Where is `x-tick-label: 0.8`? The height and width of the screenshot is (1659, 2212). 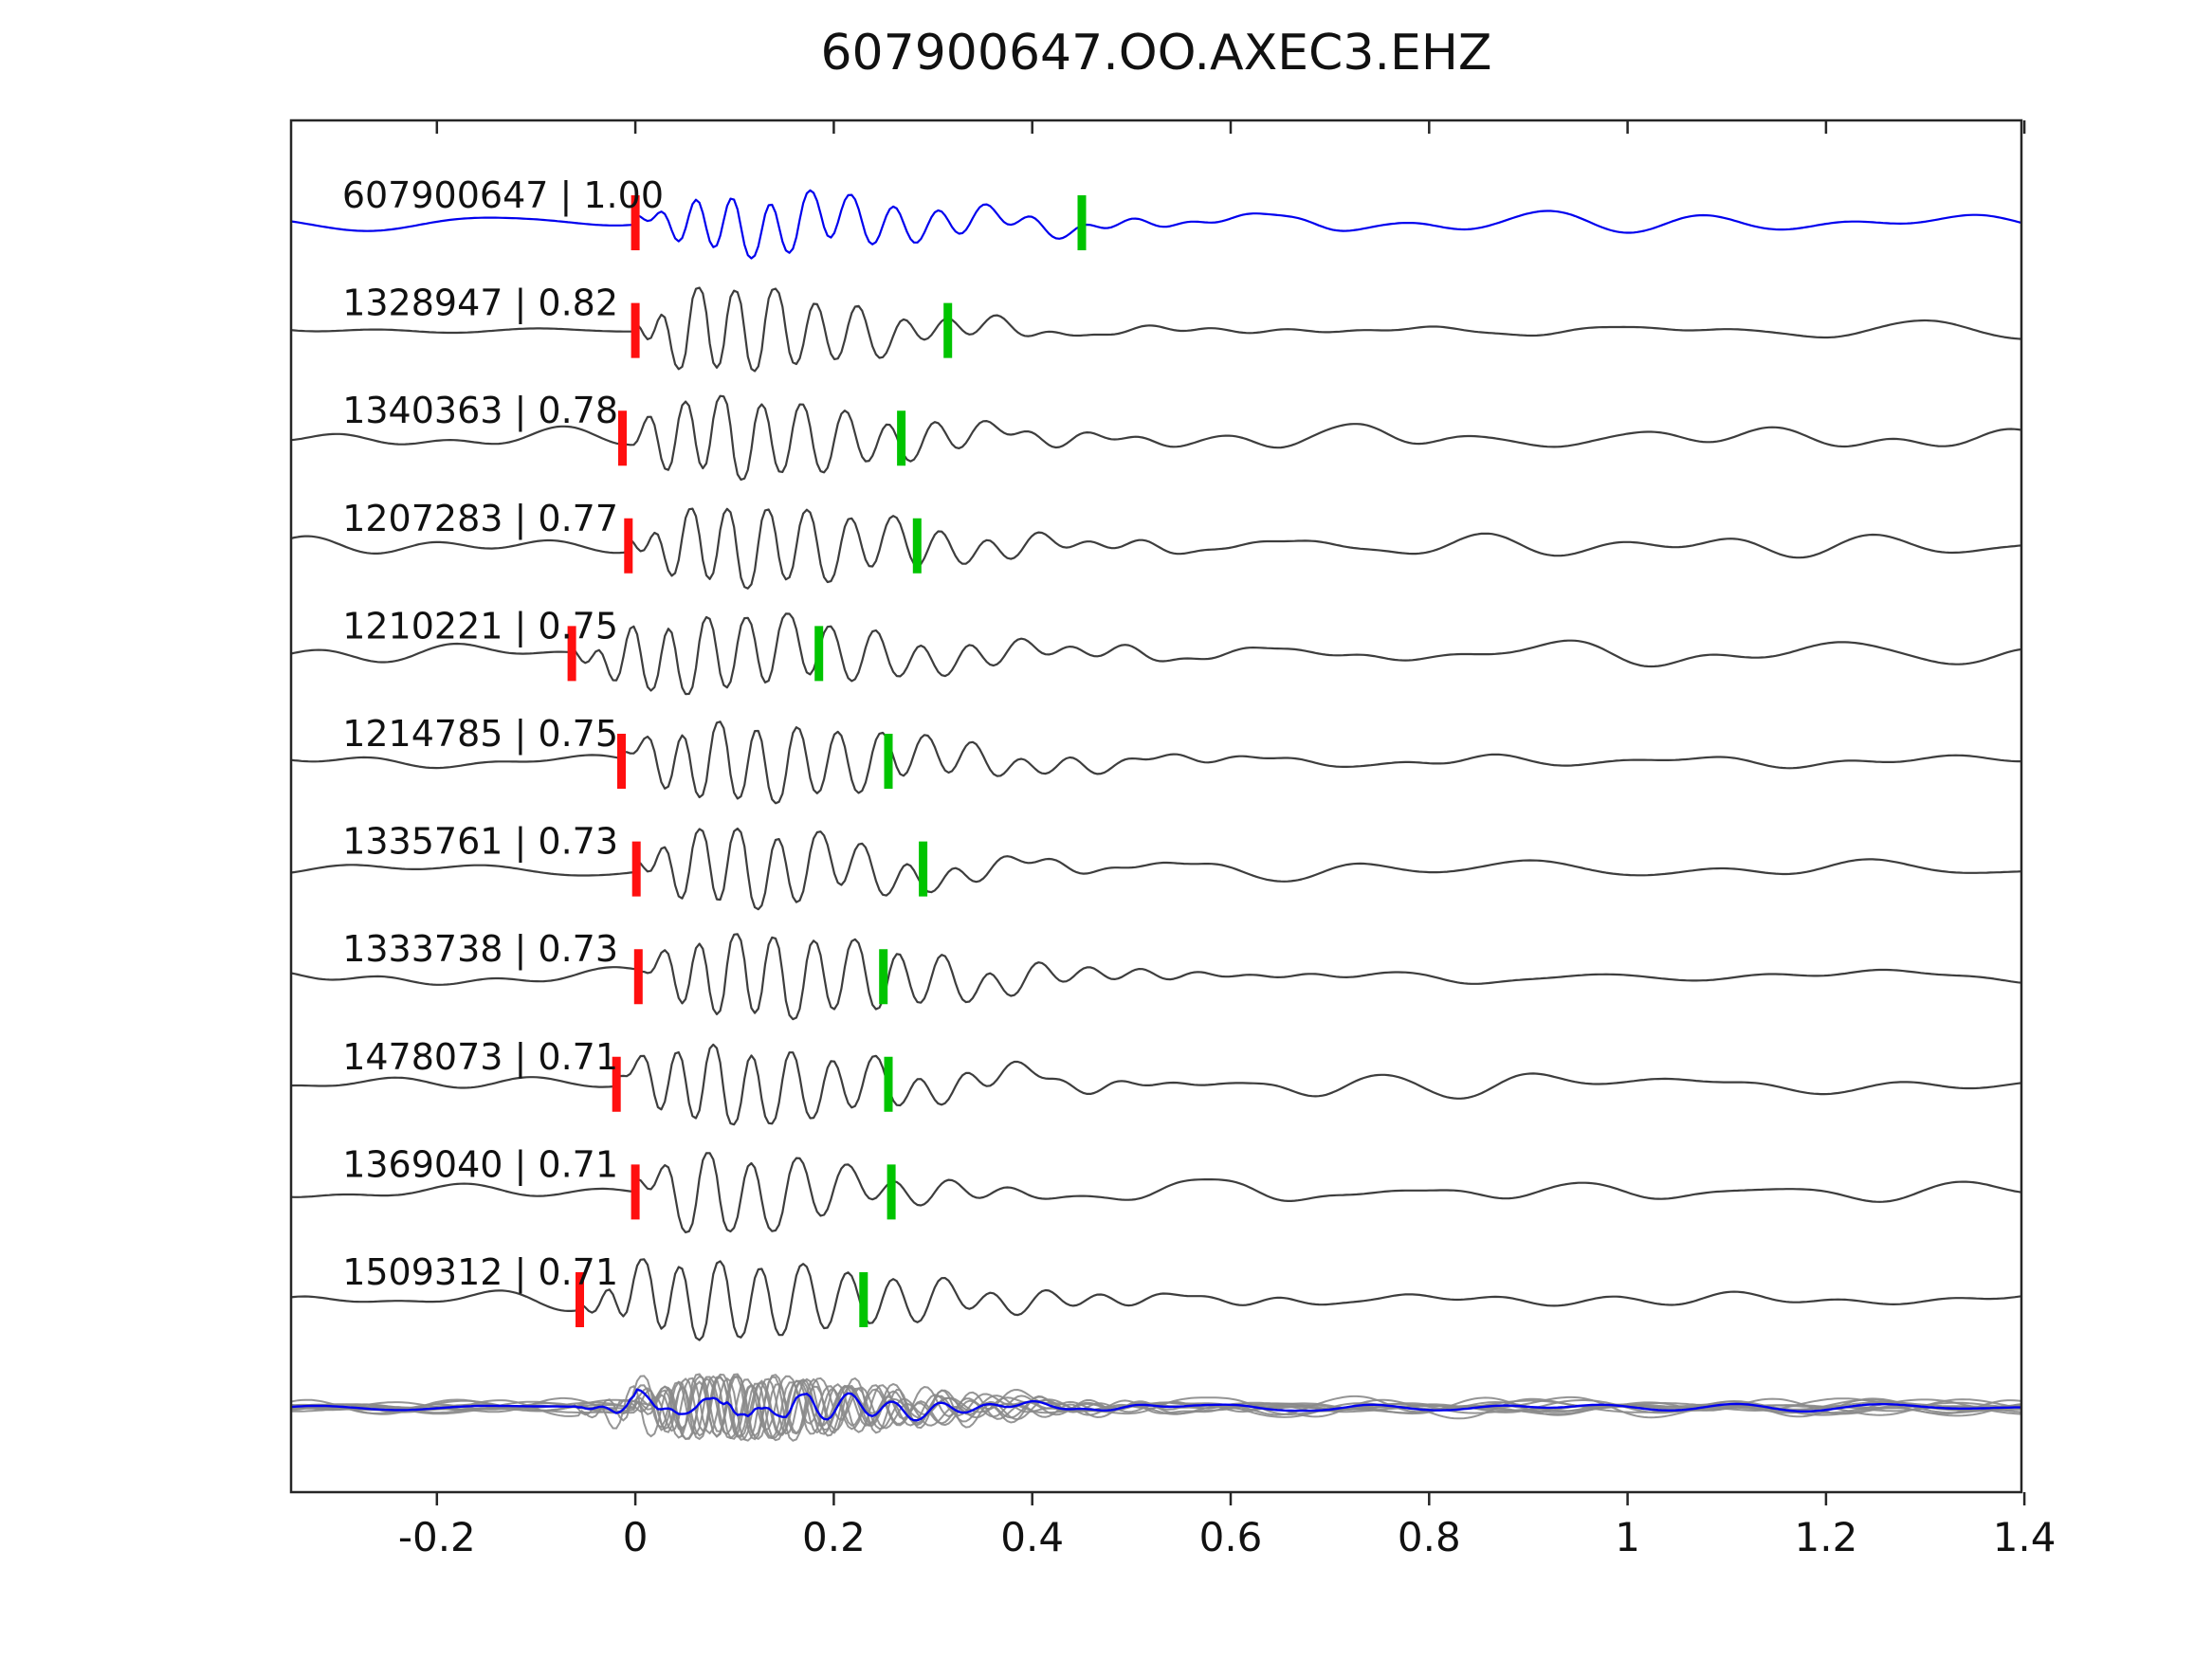
x-tick-label: 0.8 is located at coordinates (1429, 1537).